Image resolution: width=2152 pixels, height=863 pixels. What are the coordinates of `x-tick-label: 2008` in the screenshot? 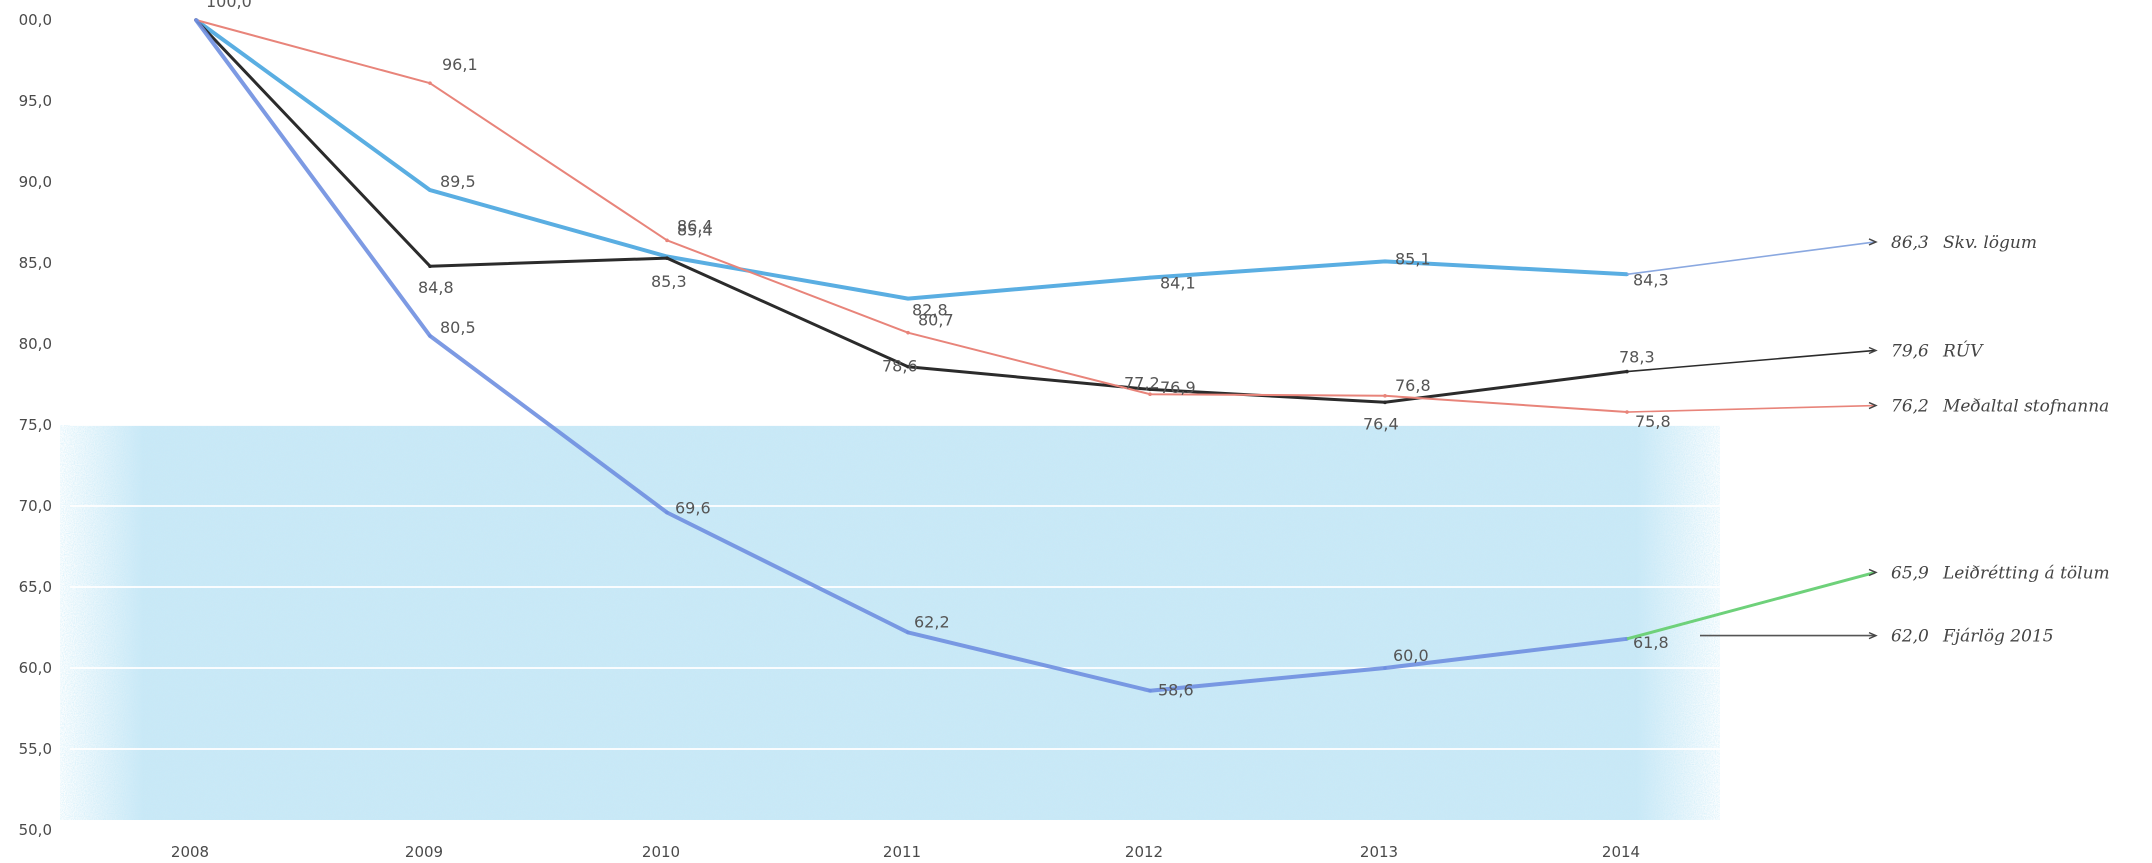 It's located at (190, 852).